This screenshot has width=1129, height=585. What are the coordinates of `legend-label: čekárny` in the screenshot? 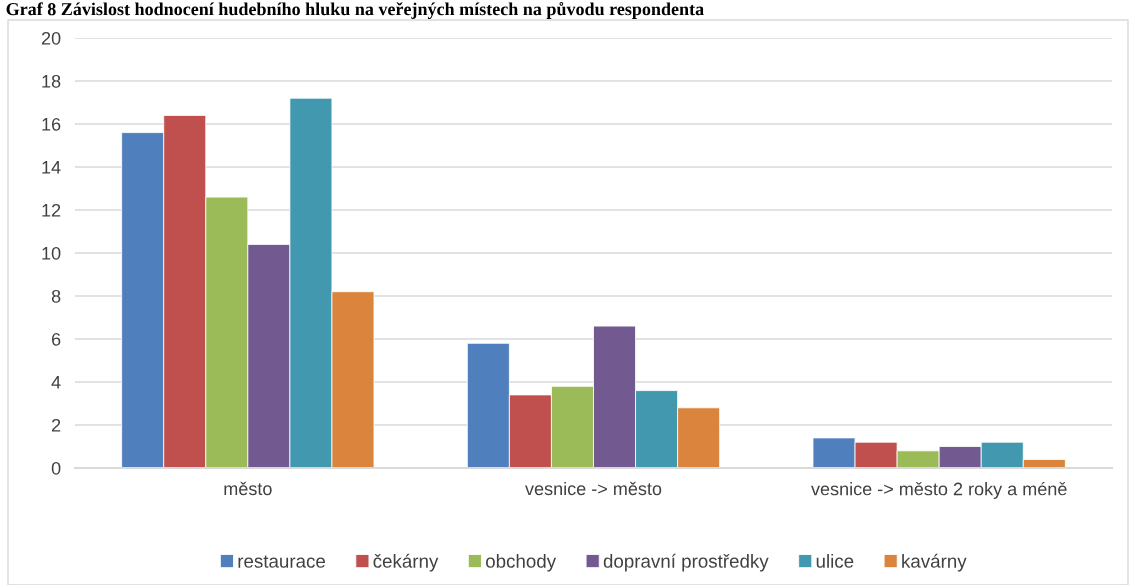 It's located at (406, 562).